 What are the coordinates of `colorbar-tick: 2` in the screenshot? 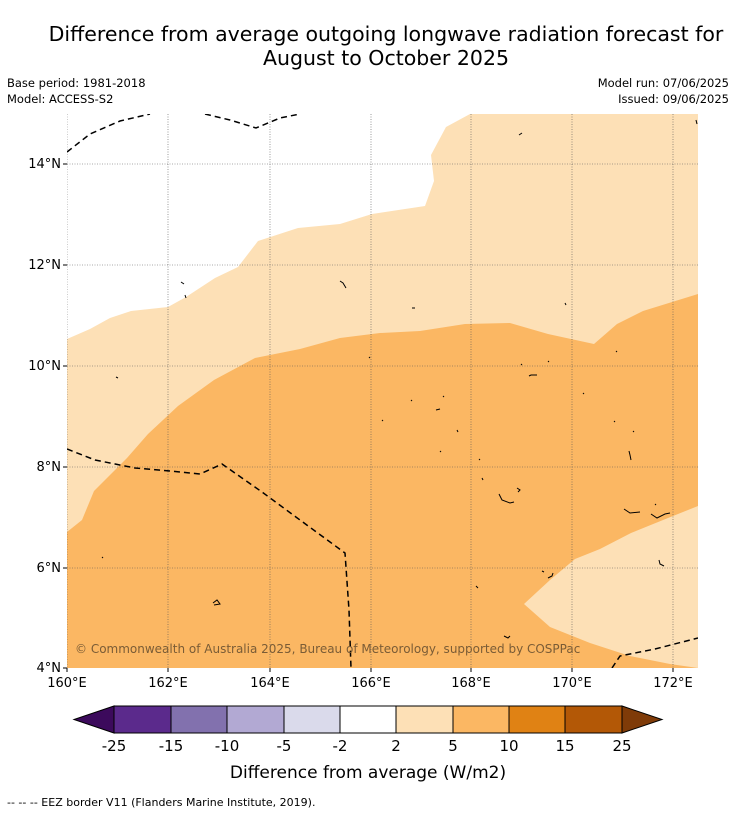 It's located at (396, 746).